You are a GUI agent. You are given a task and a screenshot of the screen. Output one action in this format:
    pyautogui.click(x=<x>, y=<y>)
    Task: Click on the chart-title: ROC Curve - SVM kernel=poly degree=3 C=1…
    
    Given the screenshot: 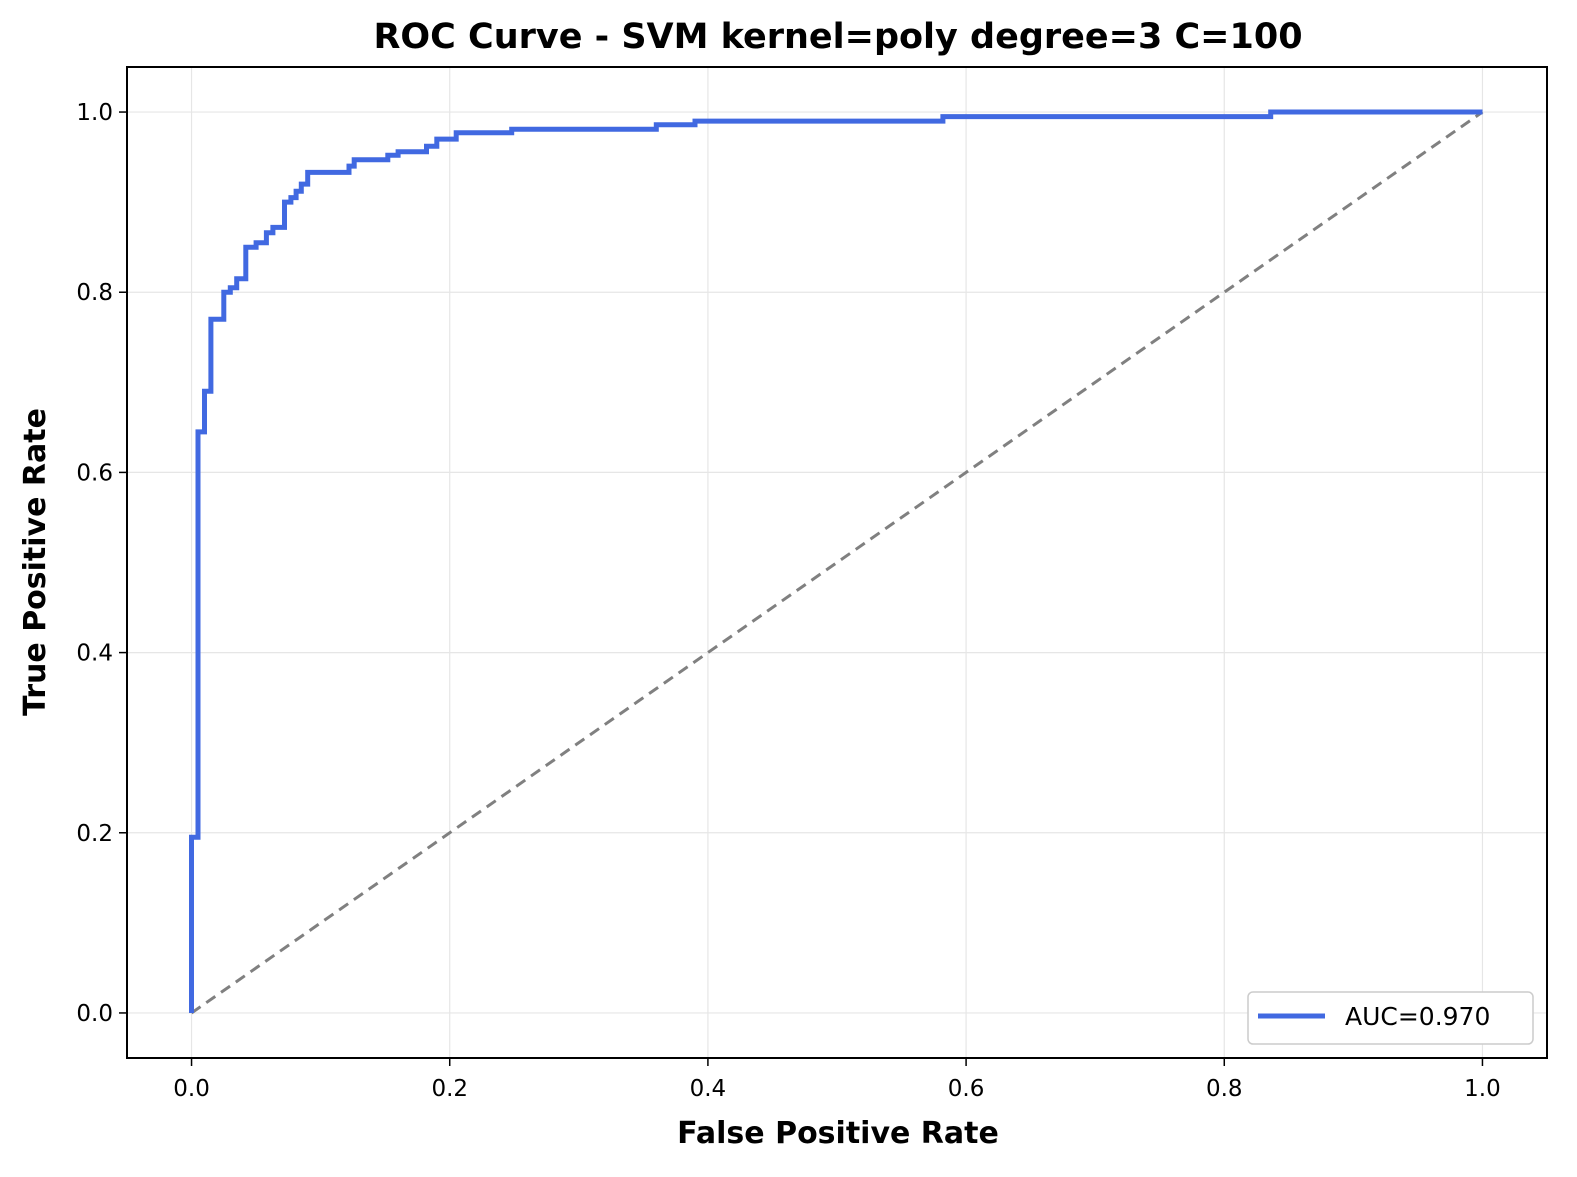 What is the action you would take?
    pyautogui.click(x=837, y=37)
    